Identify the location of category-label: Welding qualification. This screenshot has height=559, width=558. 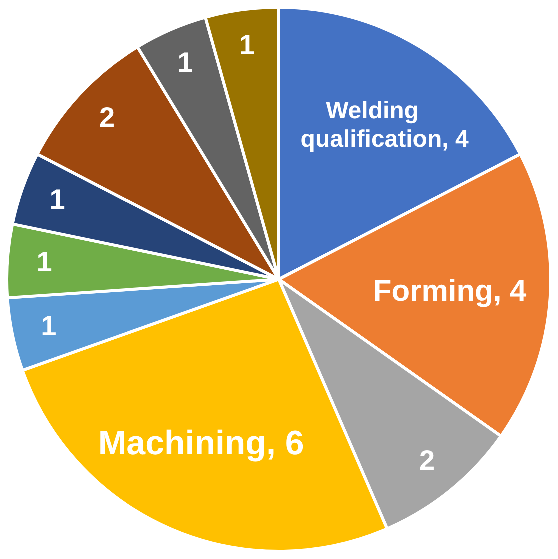
(371, 125).